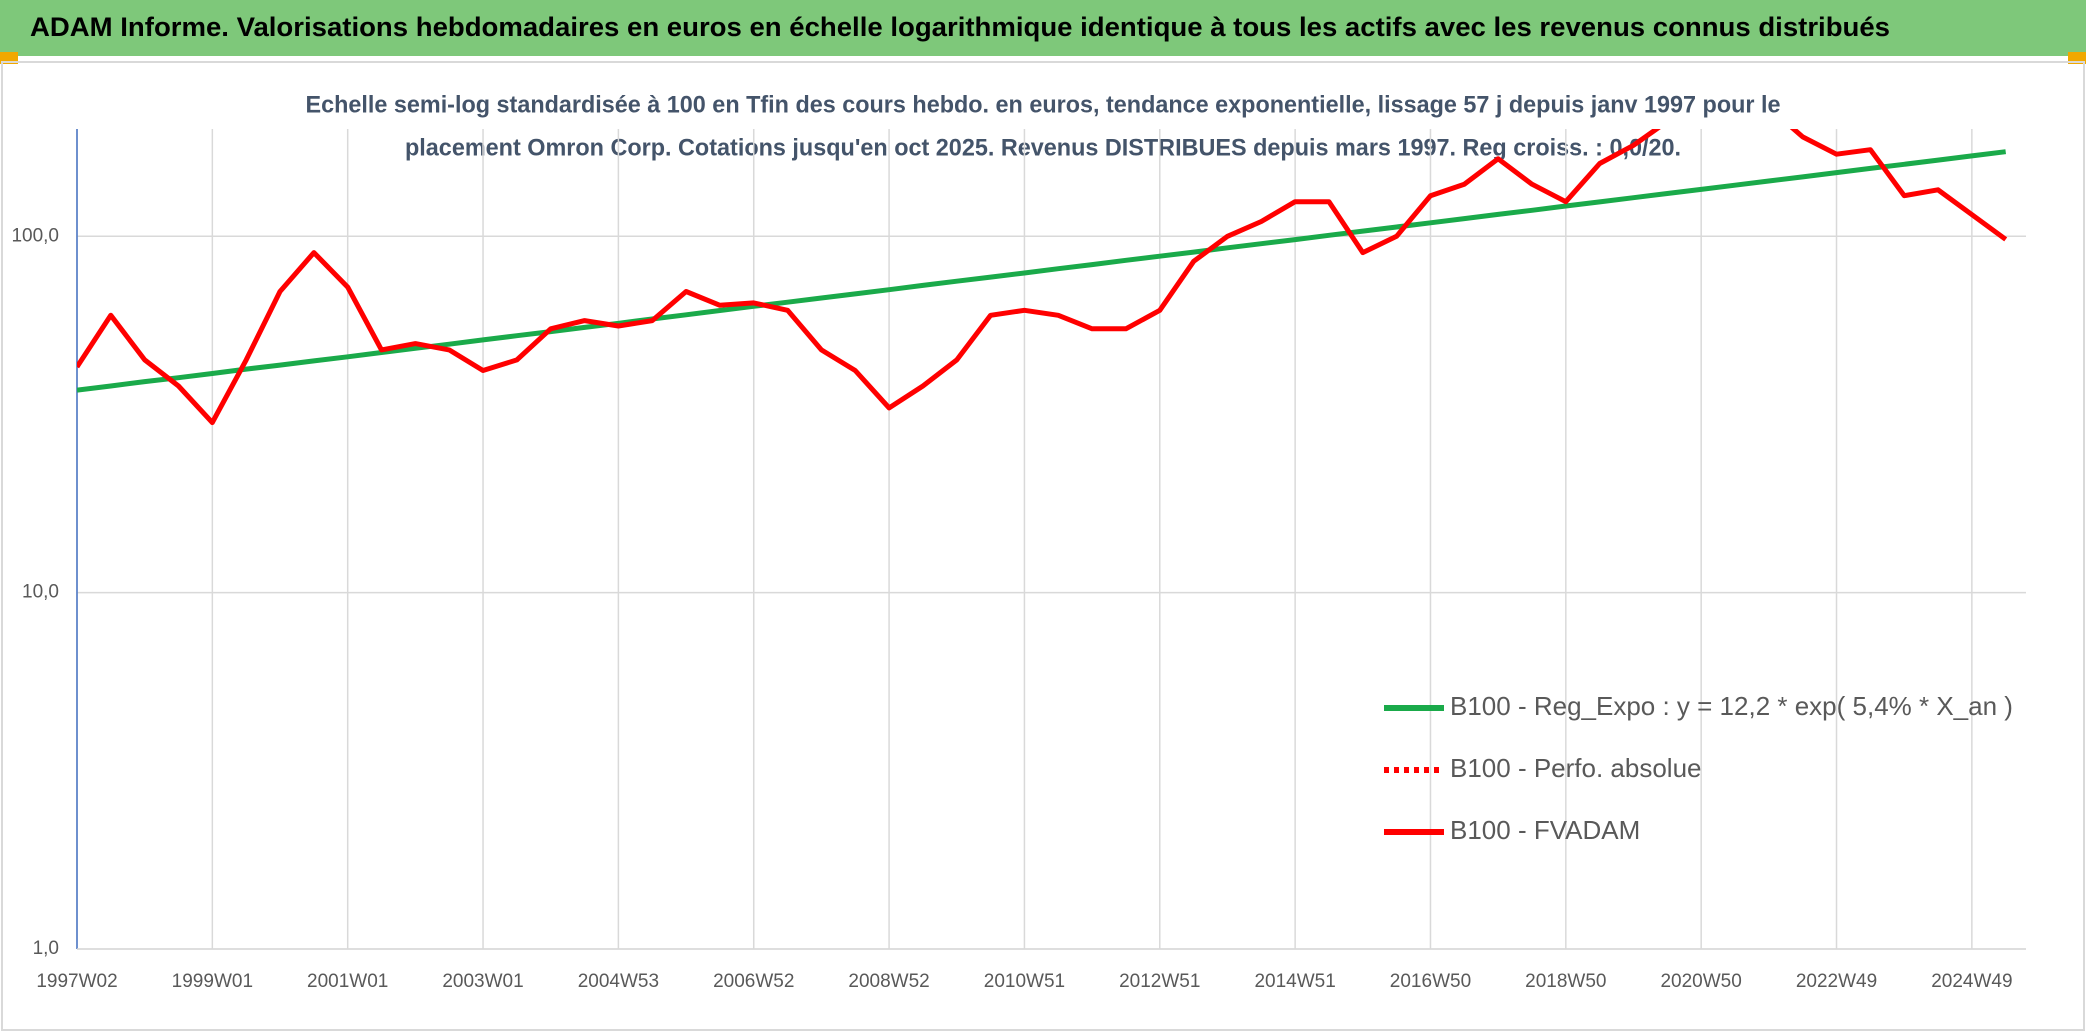  I want to click on header-bar, so click(1043, 28).